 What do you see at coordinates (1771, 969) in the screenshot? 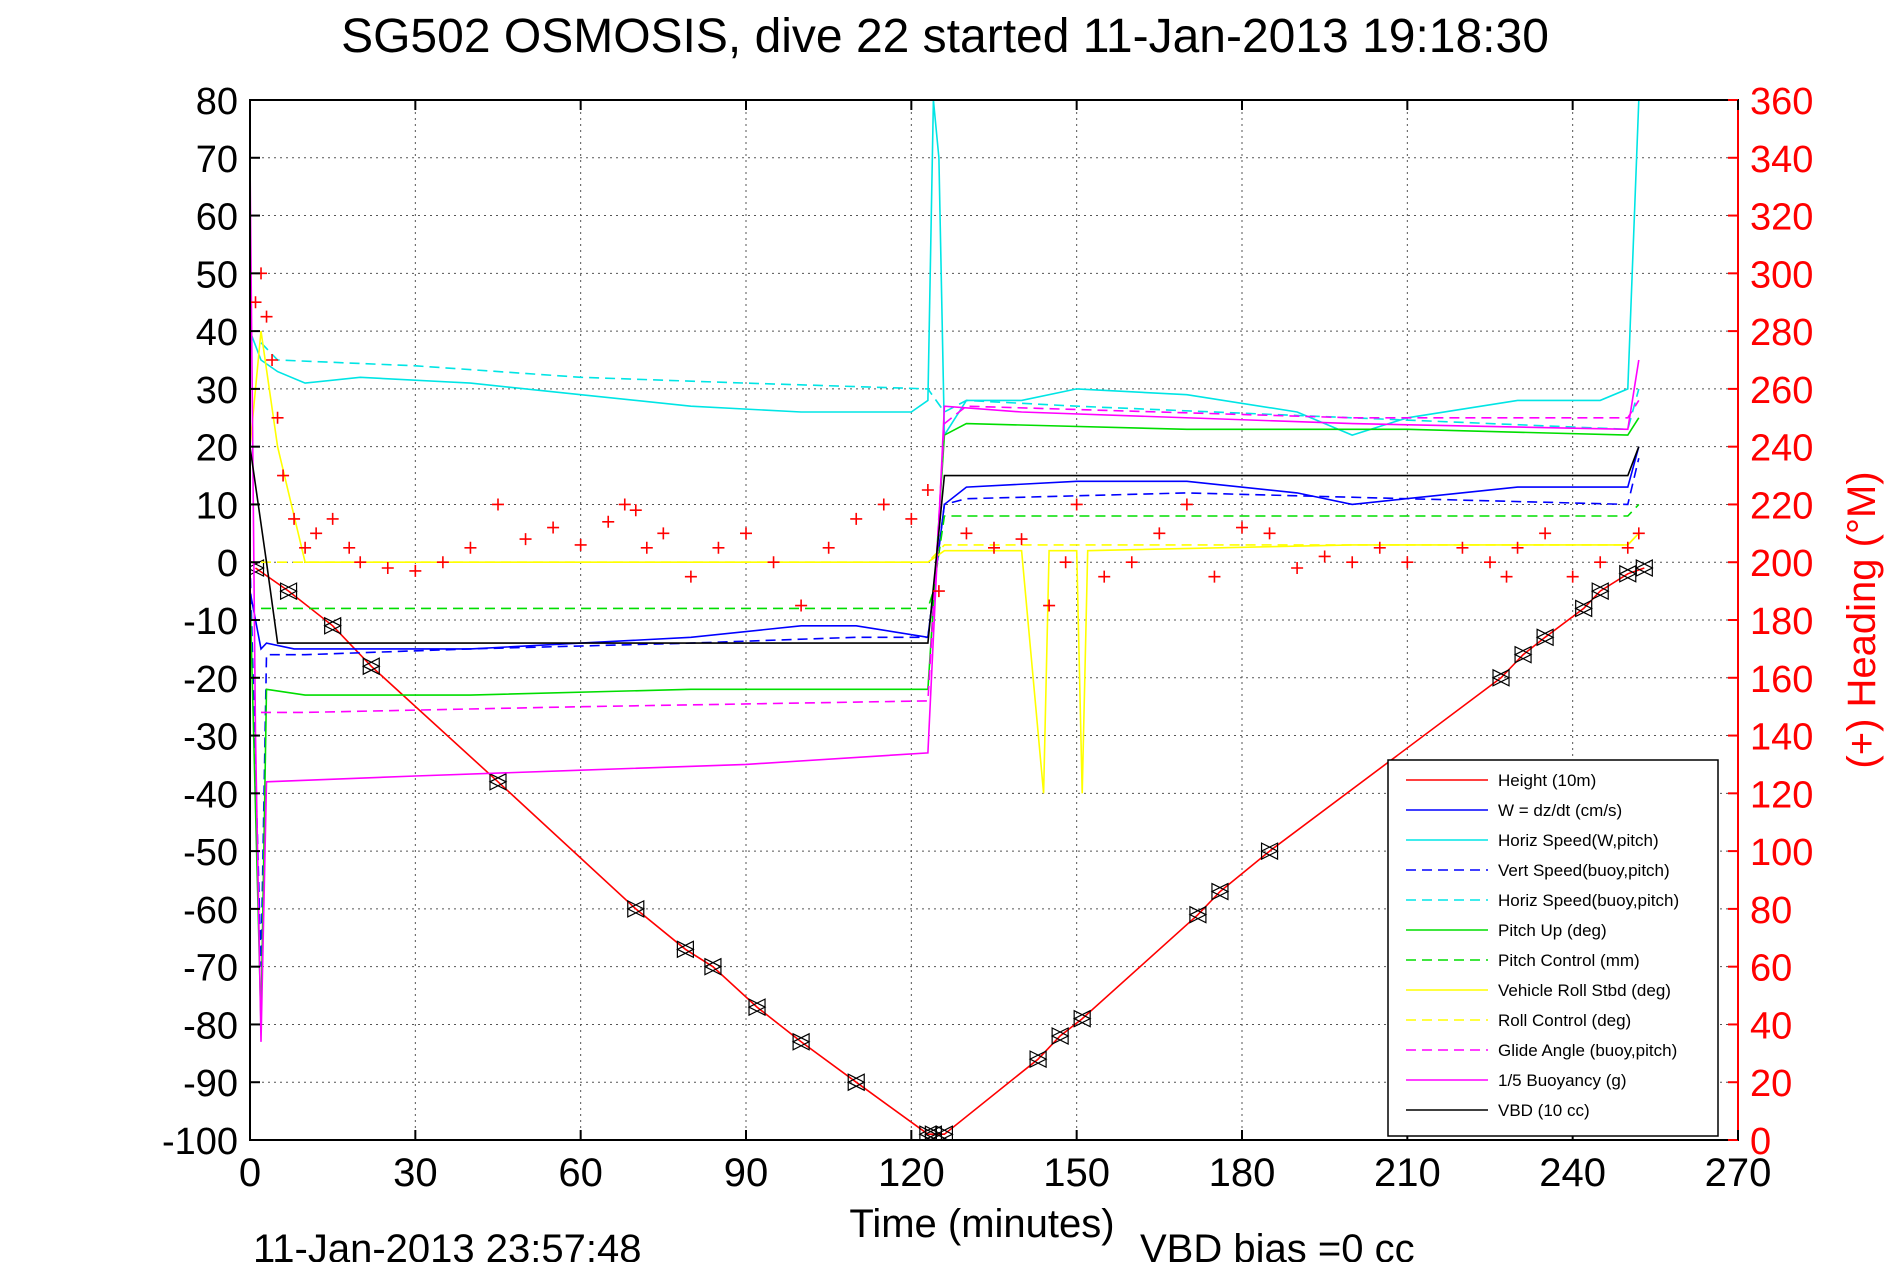
I see `y2-tick-label: 60` at bounding box center [1771, 969].